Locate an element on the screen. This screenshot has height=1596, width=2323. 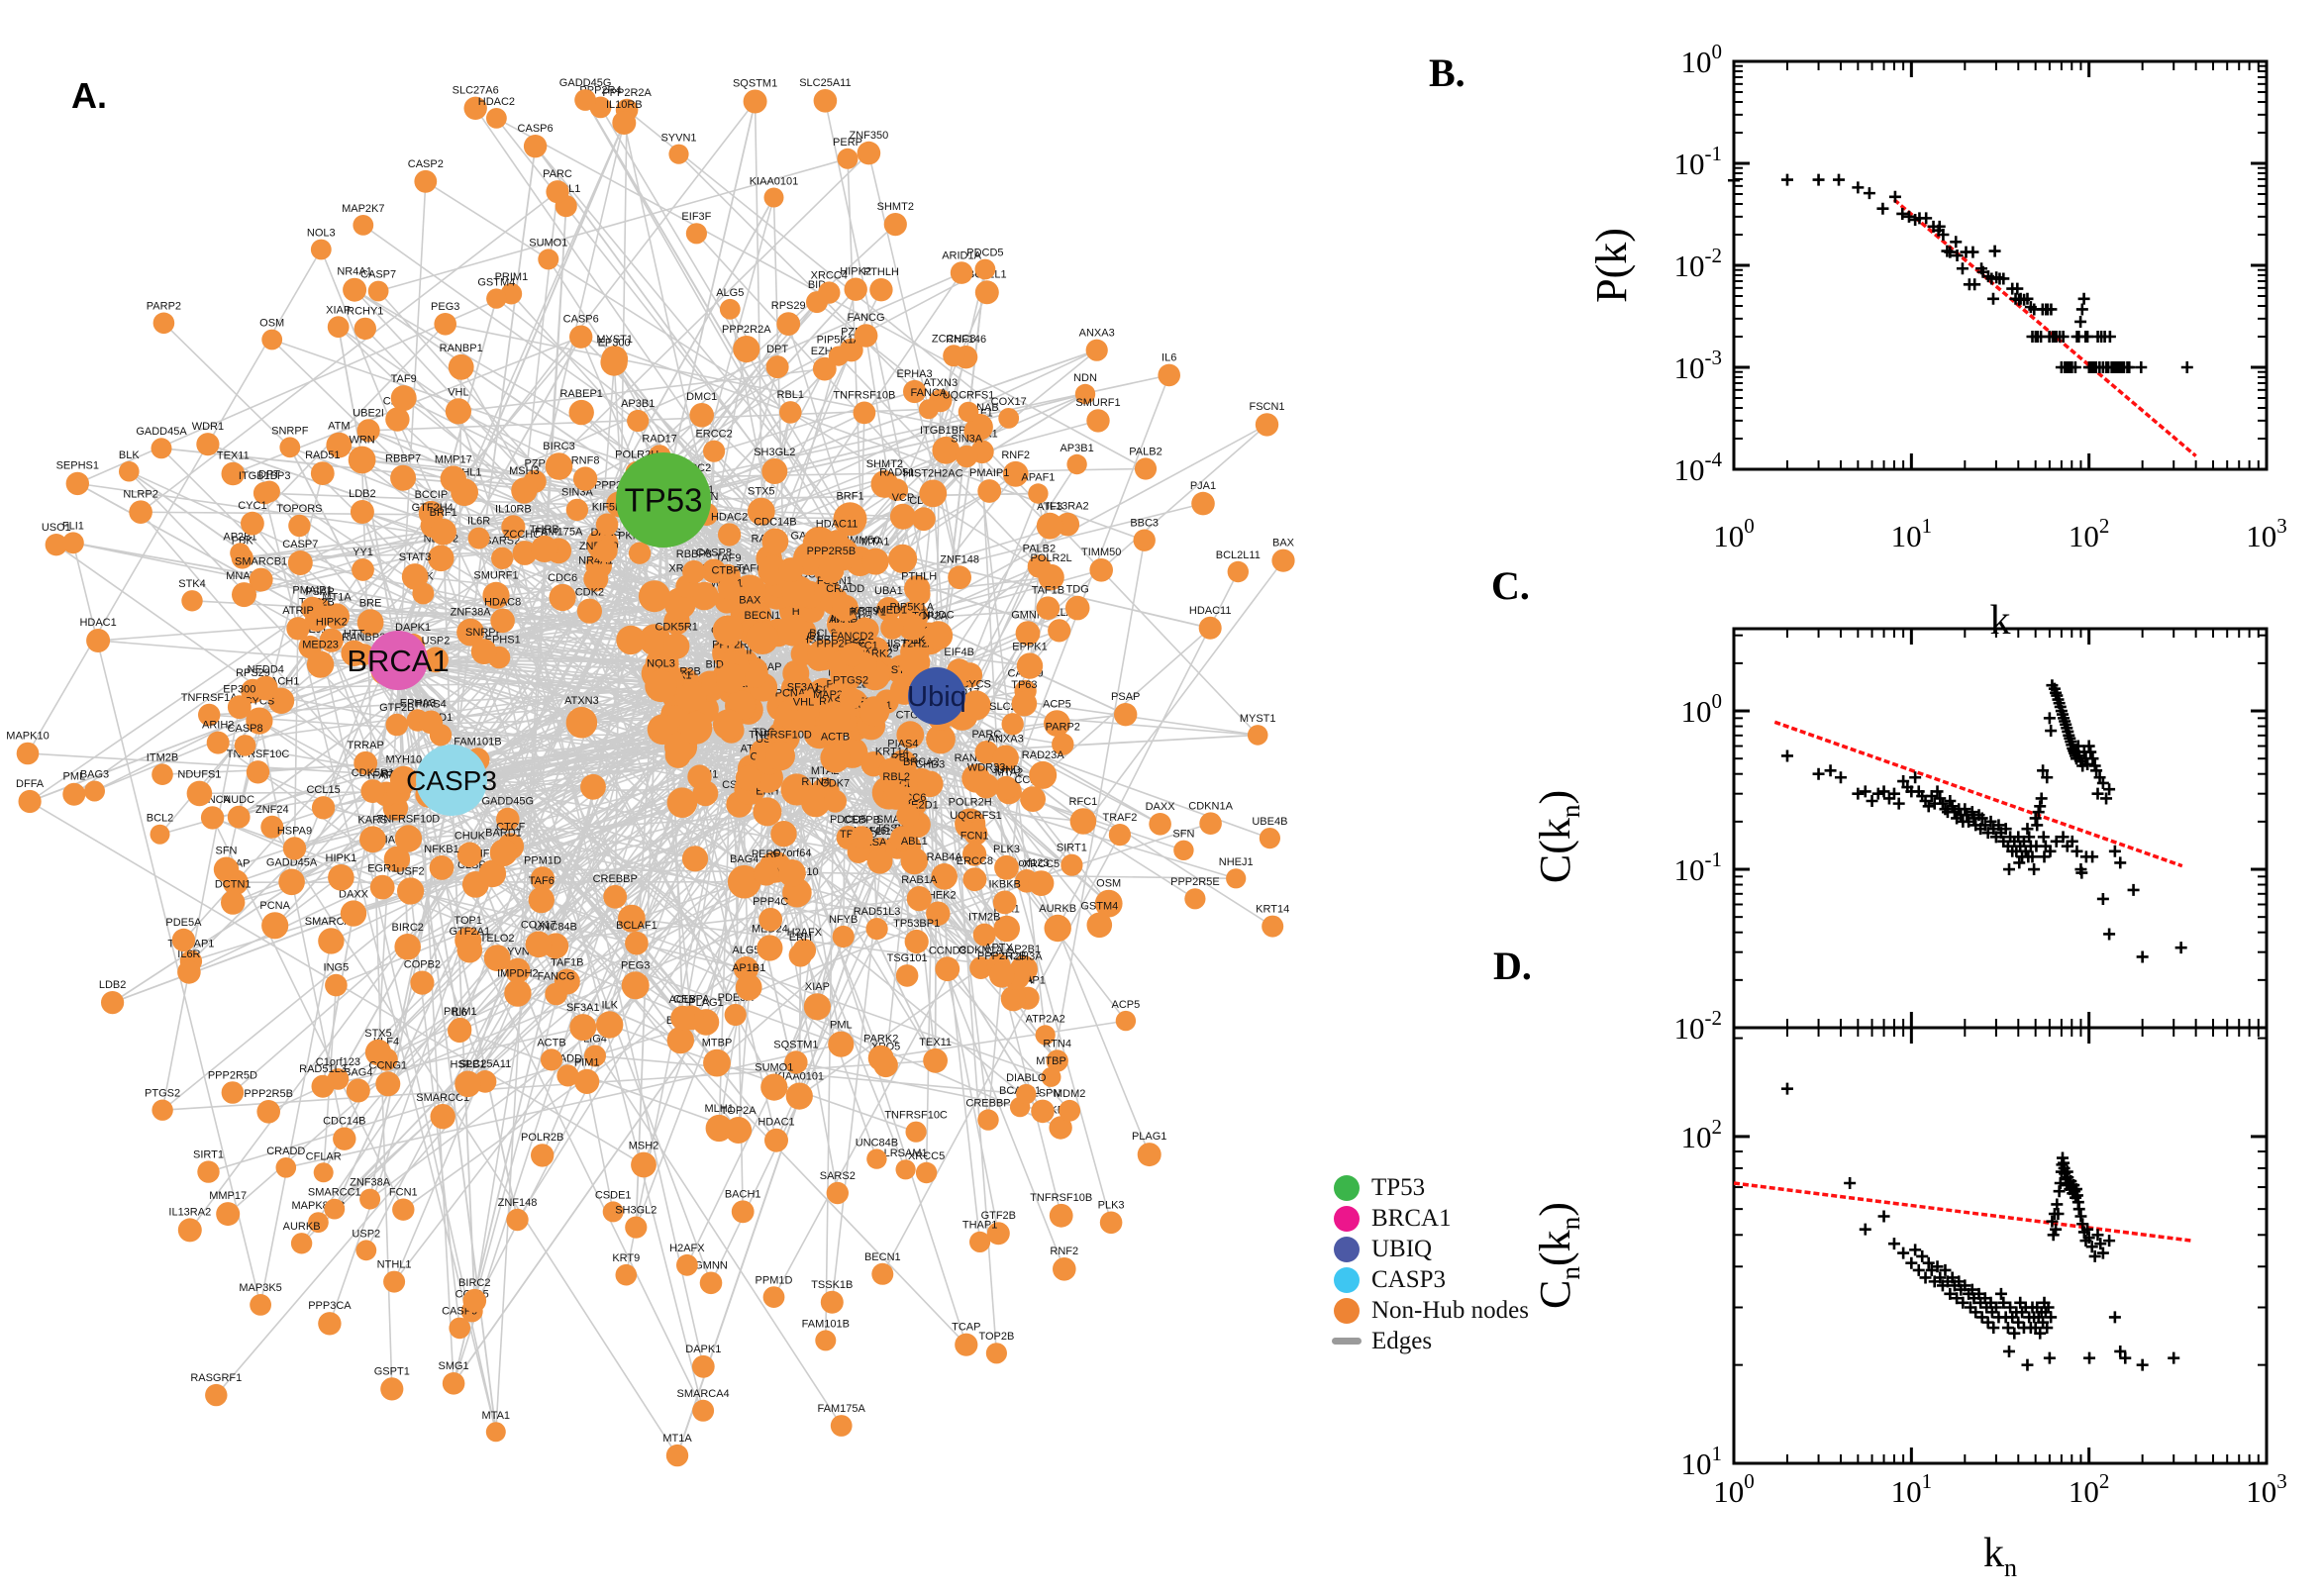
node-label: WDR1 is located at coordinates (208, 427).